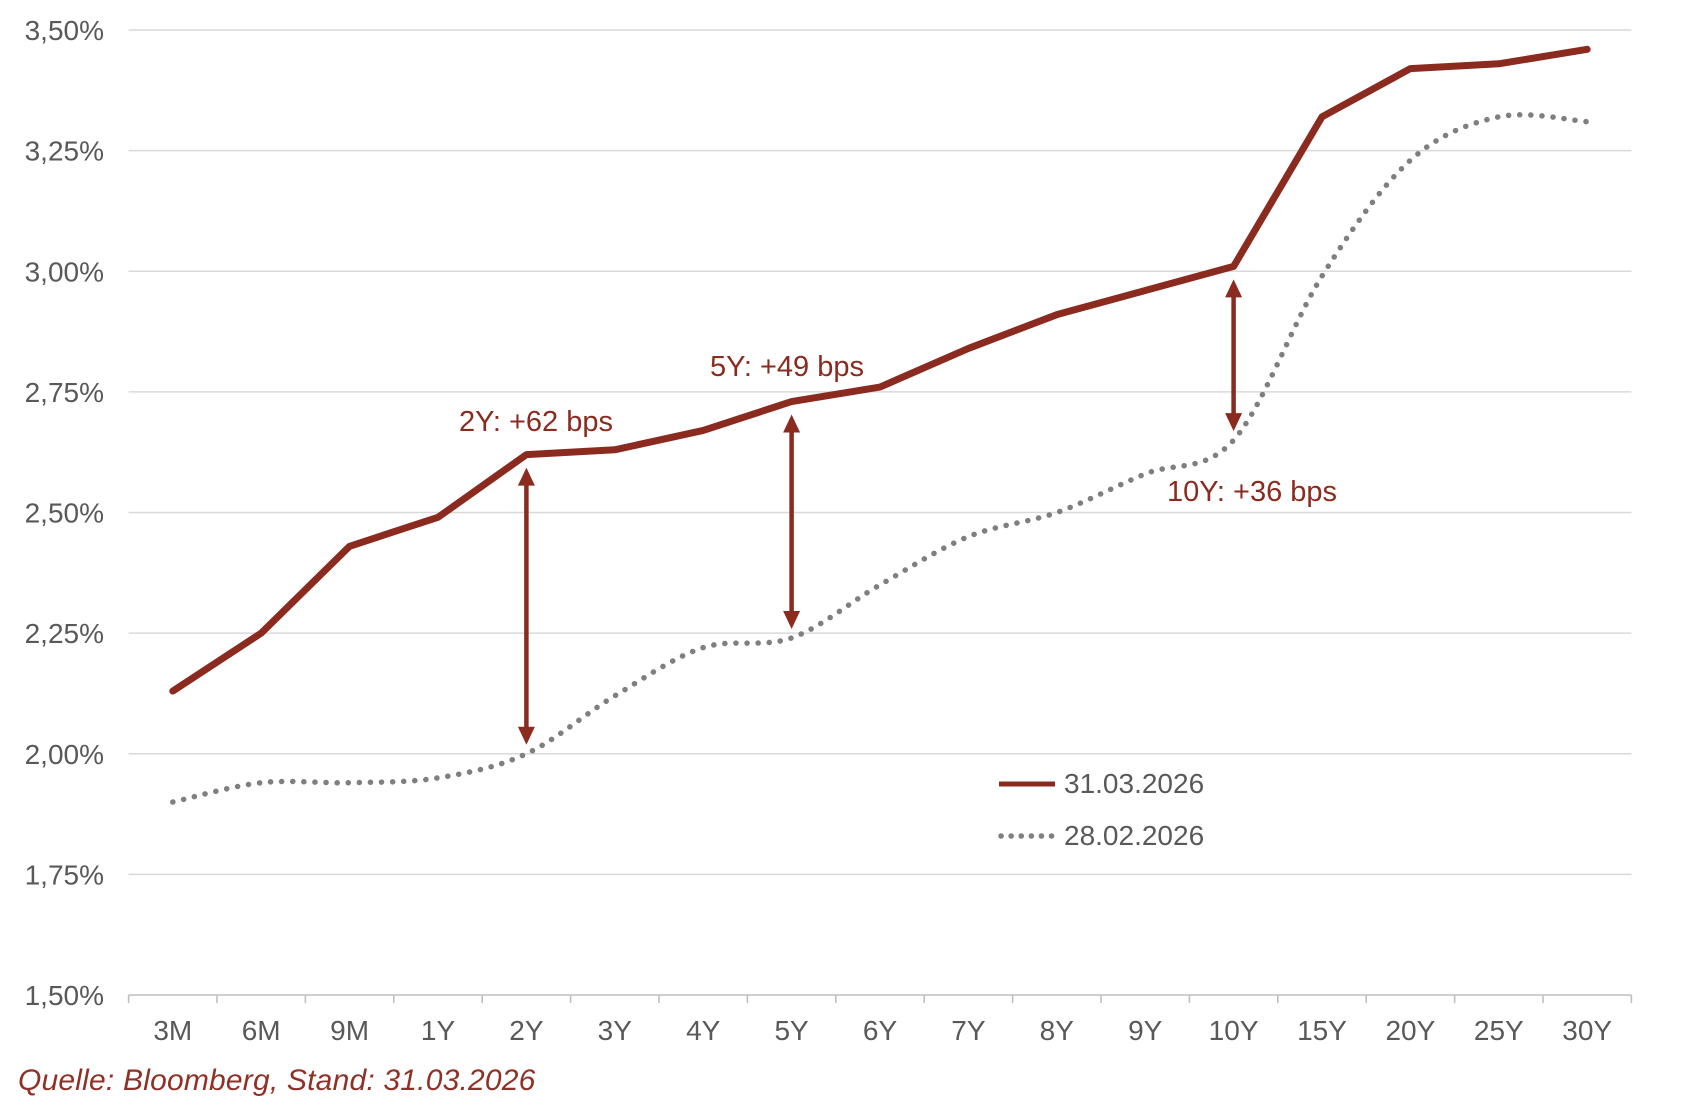 This screenshot has width=1690, height=1117. Describe the element at coordinates (64, 271) in the screenshot. I see `y-axis-label: 3,00%` at that location.